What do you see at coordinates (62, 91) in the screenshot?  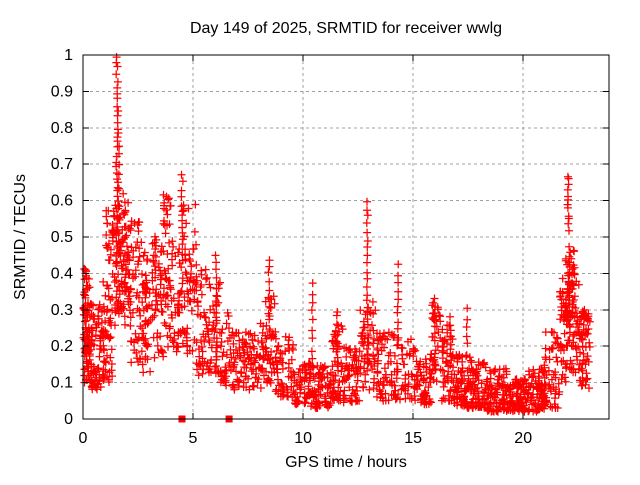 I see `y-tick-label: 0.9` at bounding box center [62, 91].